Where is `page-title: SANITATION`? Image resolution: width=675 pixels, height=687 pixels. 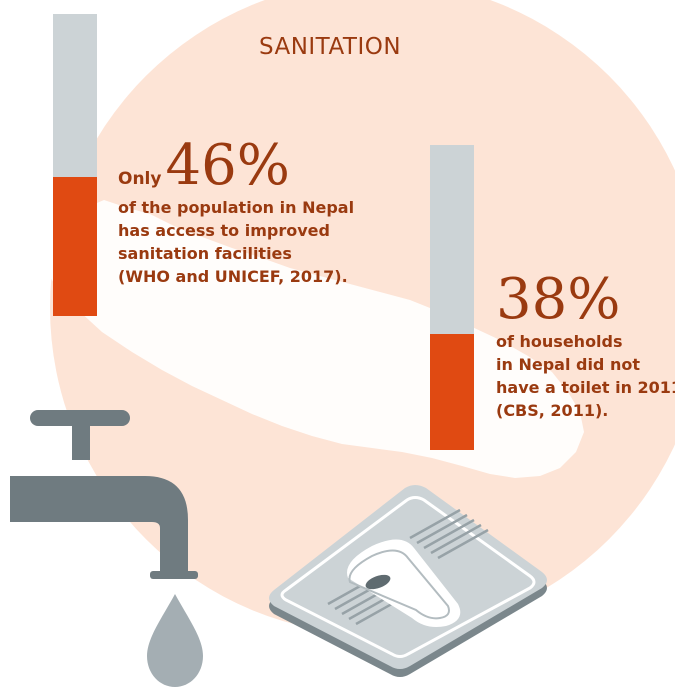
page-title: SANITATION is located at coordinates (330, 47).